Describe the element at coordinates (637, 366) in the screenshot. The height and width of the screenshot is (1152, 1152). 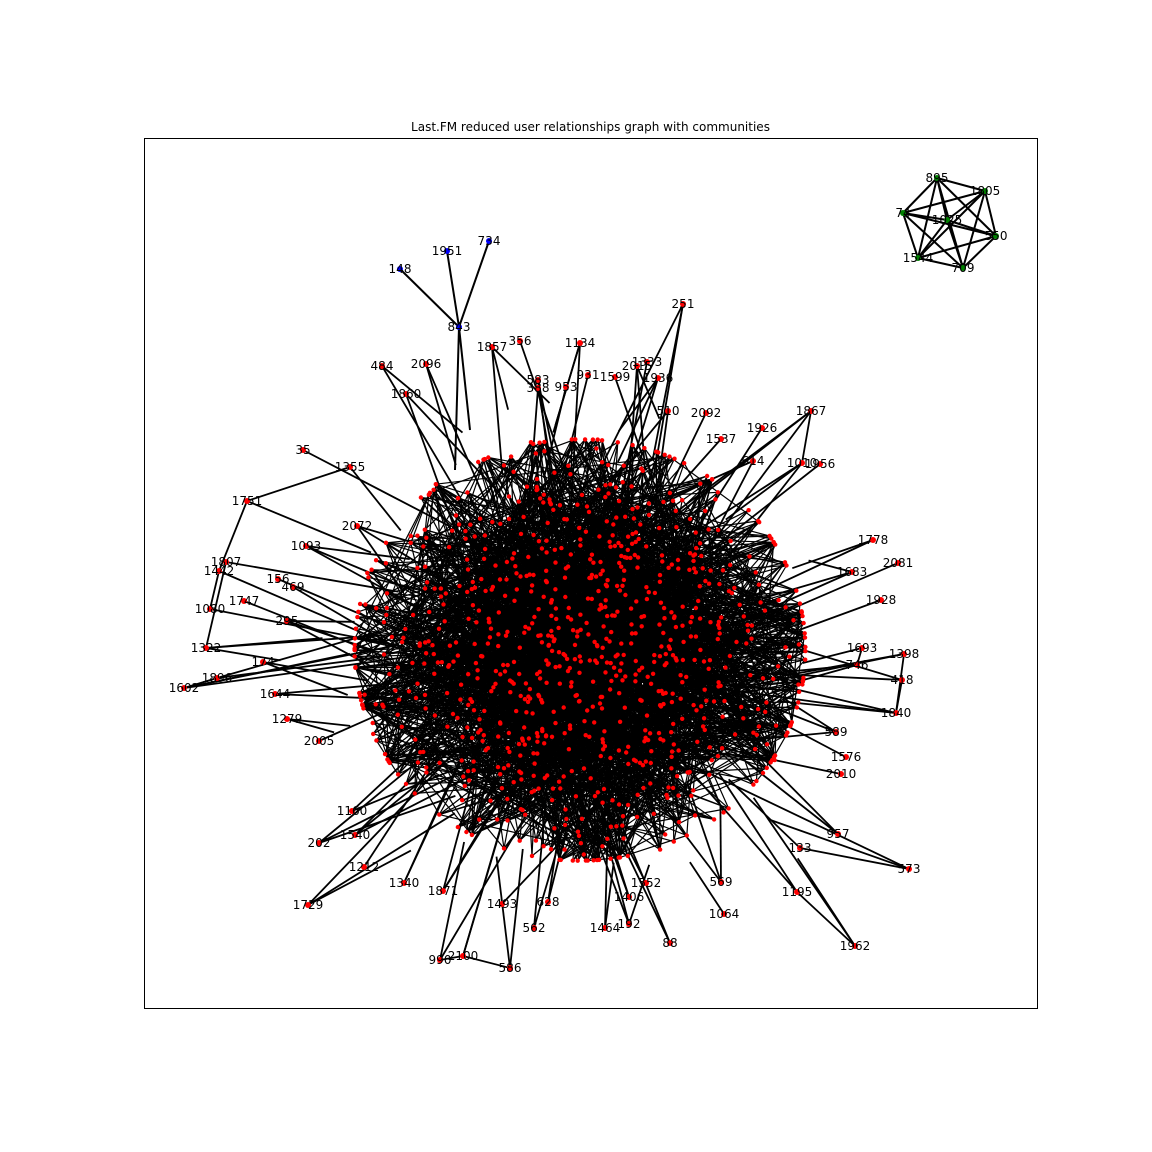
I see `node-label: 2015` at that location.